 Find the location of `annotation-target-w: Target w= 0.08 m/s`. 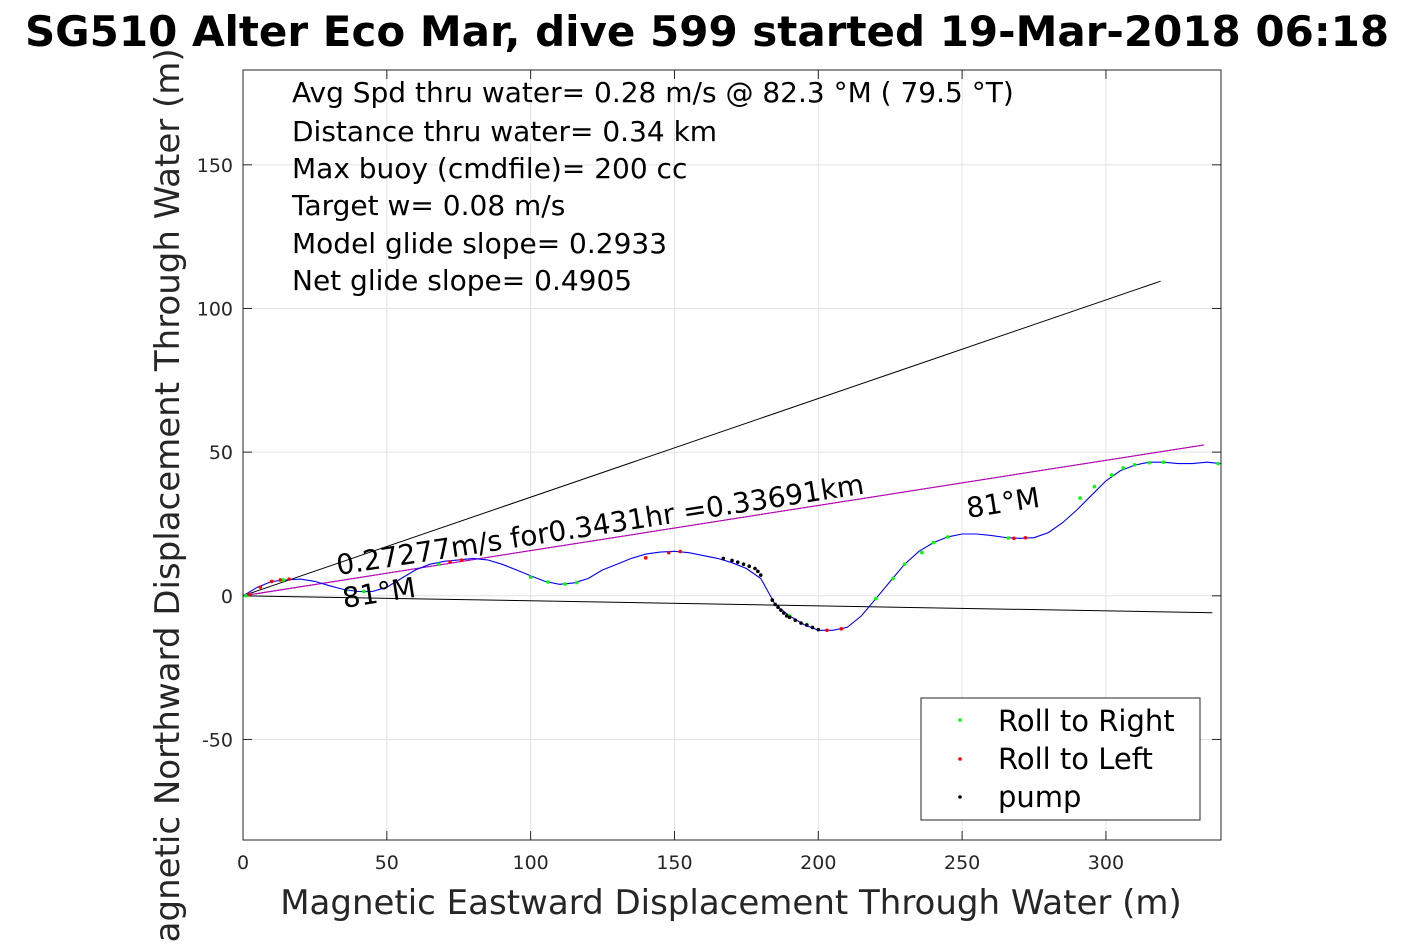

annotation-target-w: Target w= 0.08 m/s is located at coordinates (428, 205).